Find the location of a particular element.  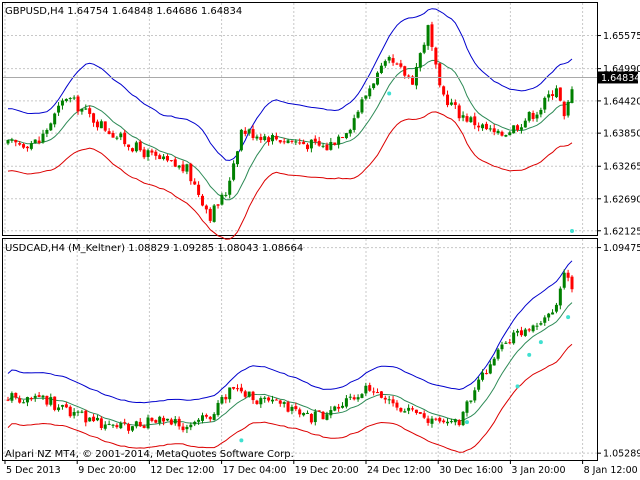

y-tick-label: 1.64420 is located at coordinates (621, 101).